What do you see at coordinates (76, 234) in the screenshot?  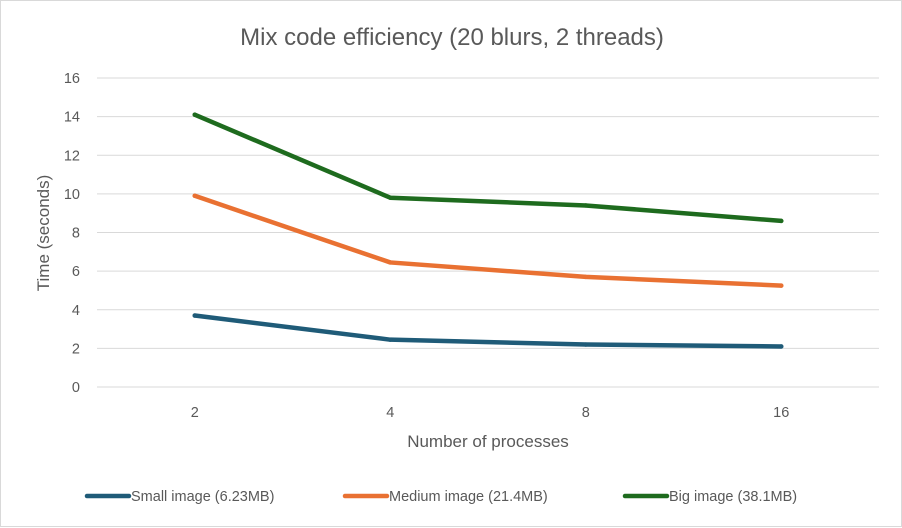 I see `y-tick-label: 8` at bounding box center [76, 234].